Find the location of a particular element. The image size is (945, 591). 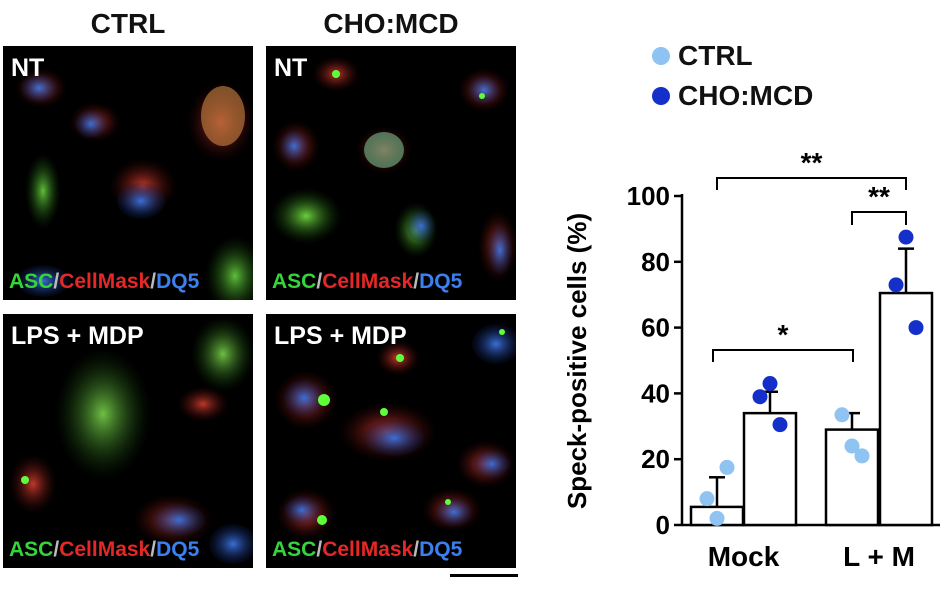

y-tick-label: 100 is located at coordinates (648, 196).